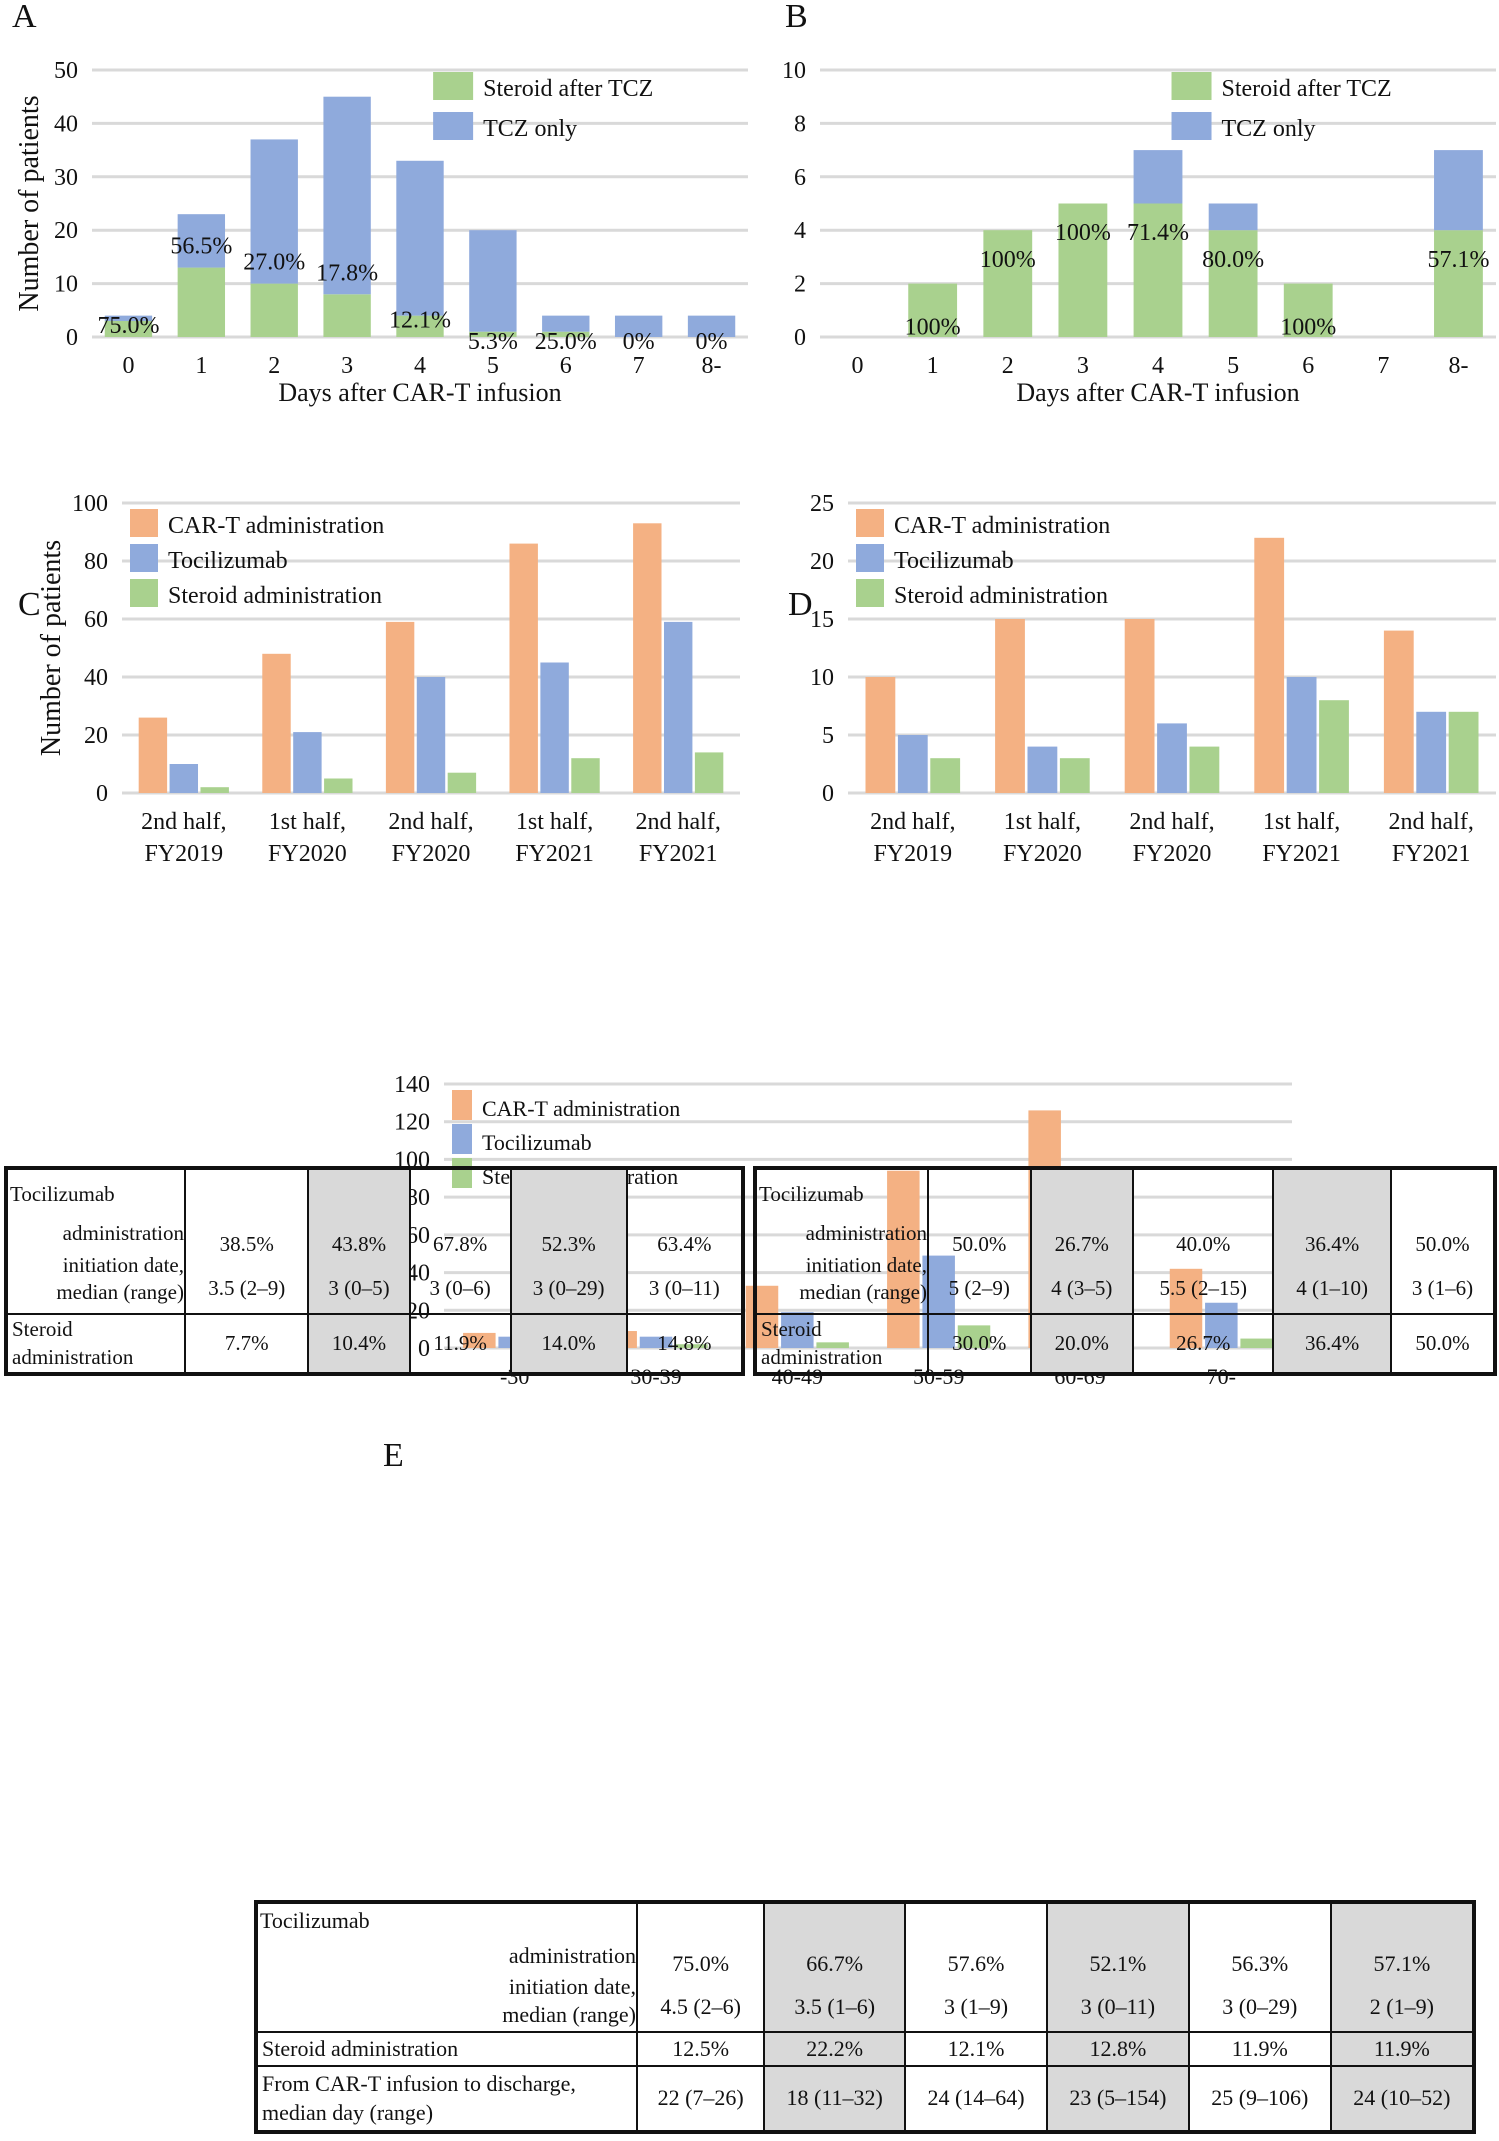 The width and height of the screenshot is (1499, 2141). I want to click on x-tick-label: 5, so click(493, 366).